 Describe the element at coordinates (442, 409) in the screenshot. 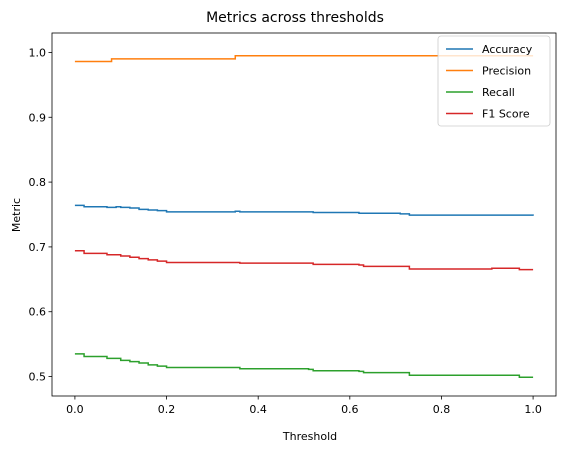

I see `x-tick-label: 0.8` at that location.